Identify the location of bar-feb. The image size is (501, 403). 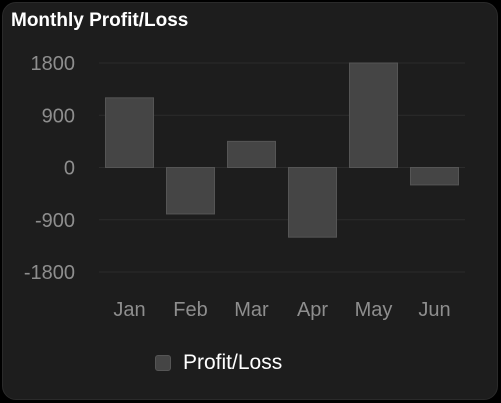
(190, 191).